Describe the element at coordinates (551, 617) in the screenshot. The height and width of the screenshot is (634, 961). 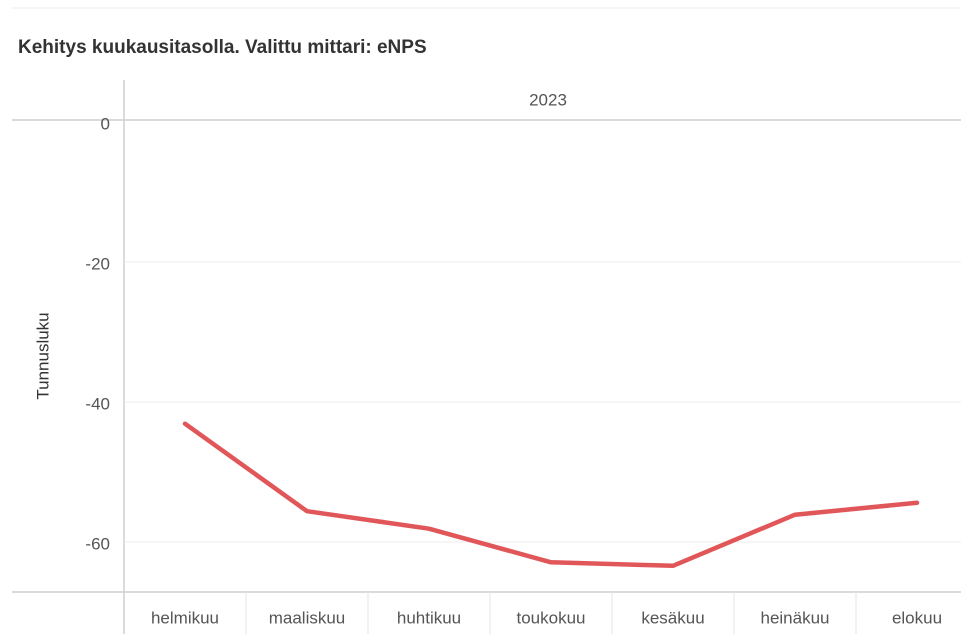
I see `x-tick-label: toukokuu` at that location.